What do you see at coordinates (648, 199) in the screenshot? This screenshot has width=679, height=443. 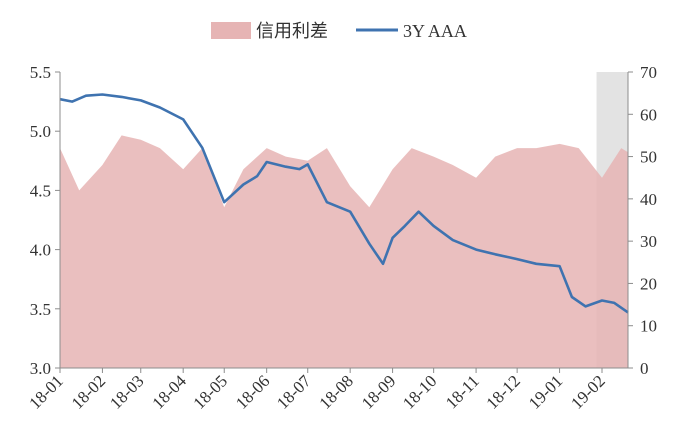 I see `right-tick-label: 40` at bounding box center [648, 199].